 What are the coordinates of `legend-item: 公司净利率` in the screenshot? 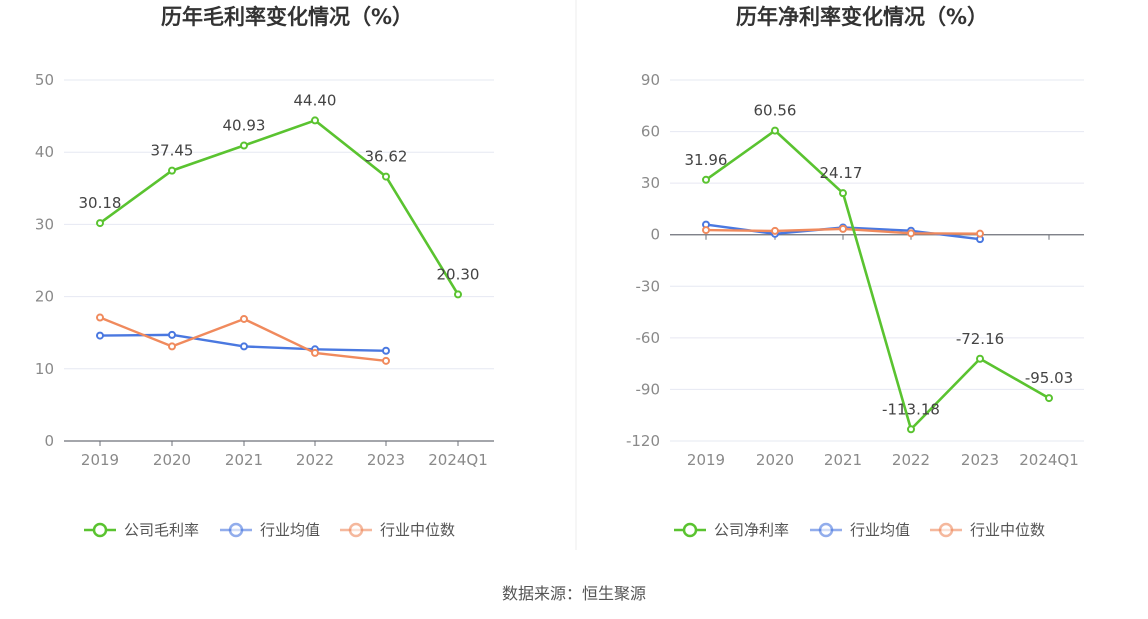 It's located at (731, 530).